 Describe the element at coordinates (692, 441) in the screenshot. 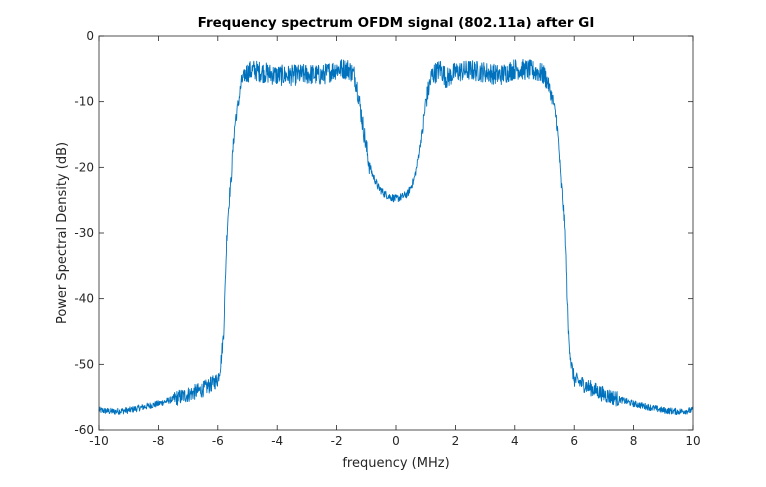

I see `x-tick-label: 10` at that location.